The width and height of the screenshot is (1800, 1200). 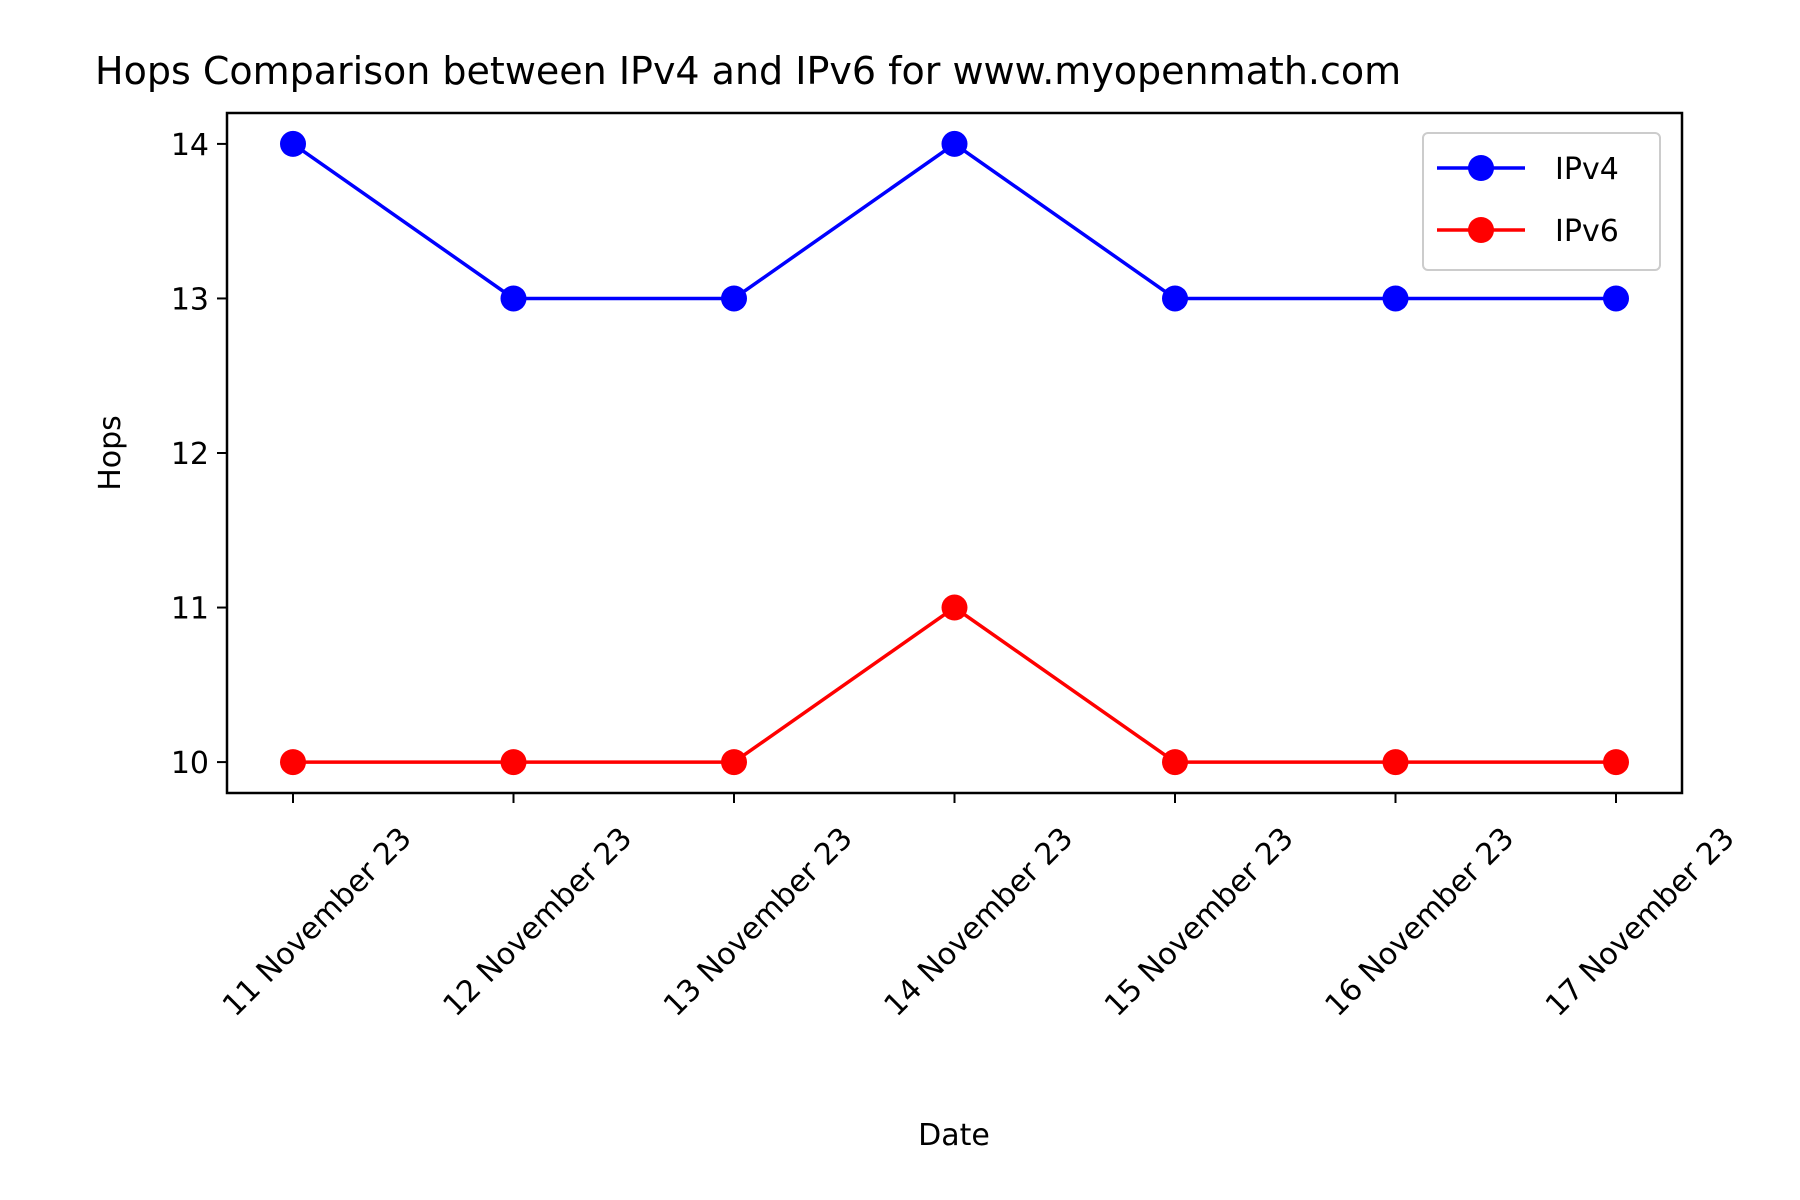 What do you see at coordinates (538, 922) in the screenshot?
I see `x-tick-label: 12 November 23` at bounding box center [538, 922].